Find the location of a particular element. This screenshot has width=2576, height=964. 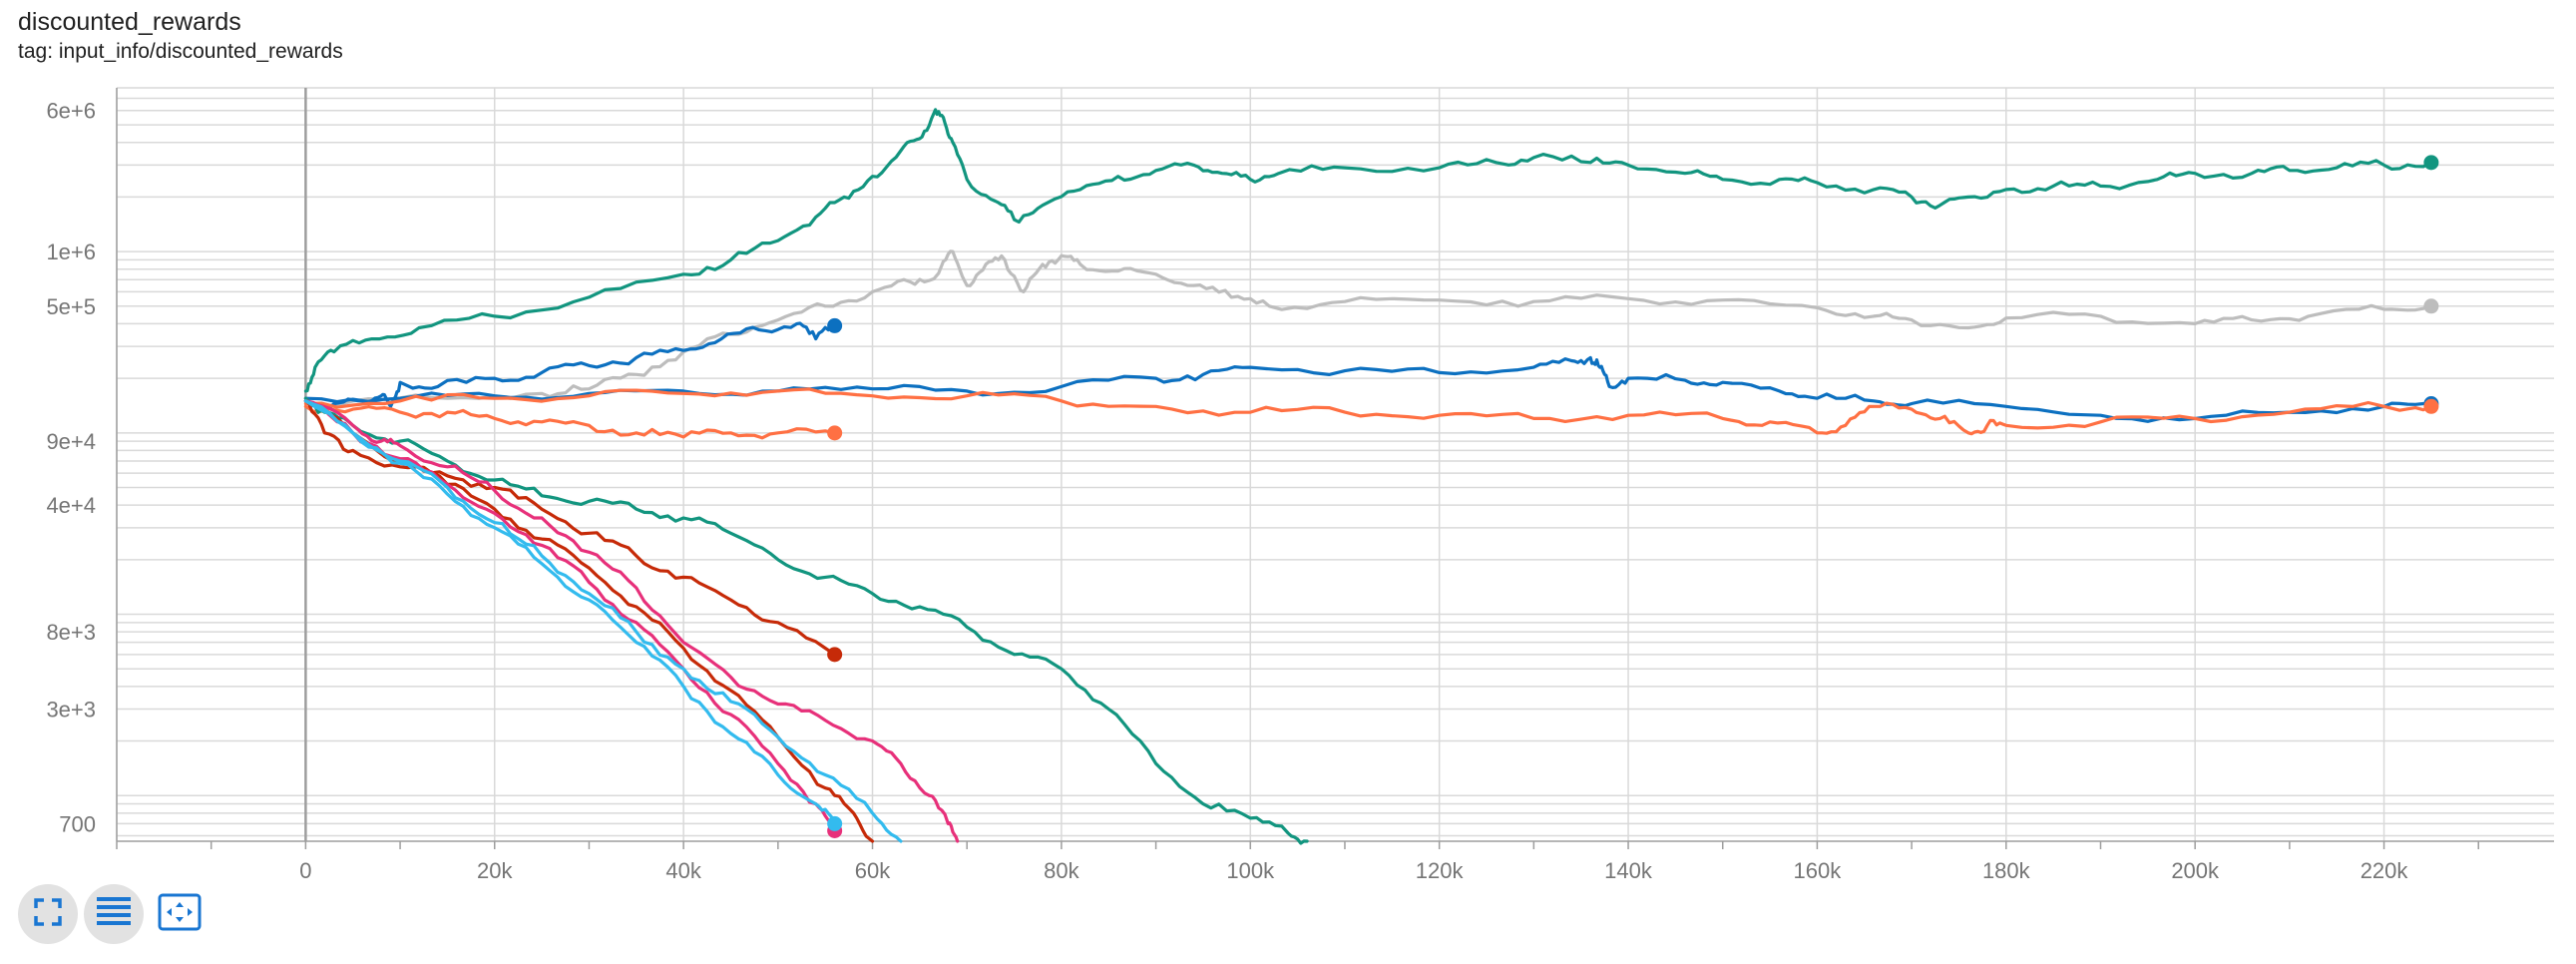

y-tick-label: 4e+4 is located at coordinates (71, 505).